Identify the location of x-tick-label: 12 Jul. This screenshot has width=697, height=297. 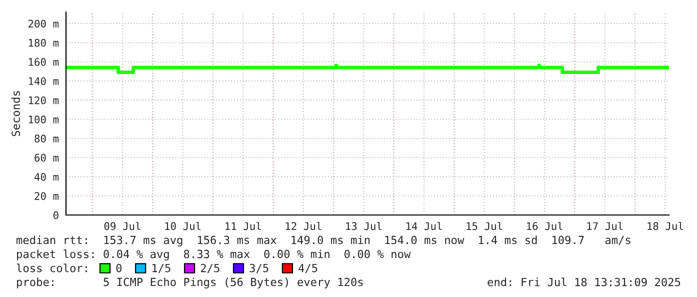
(304, 226).